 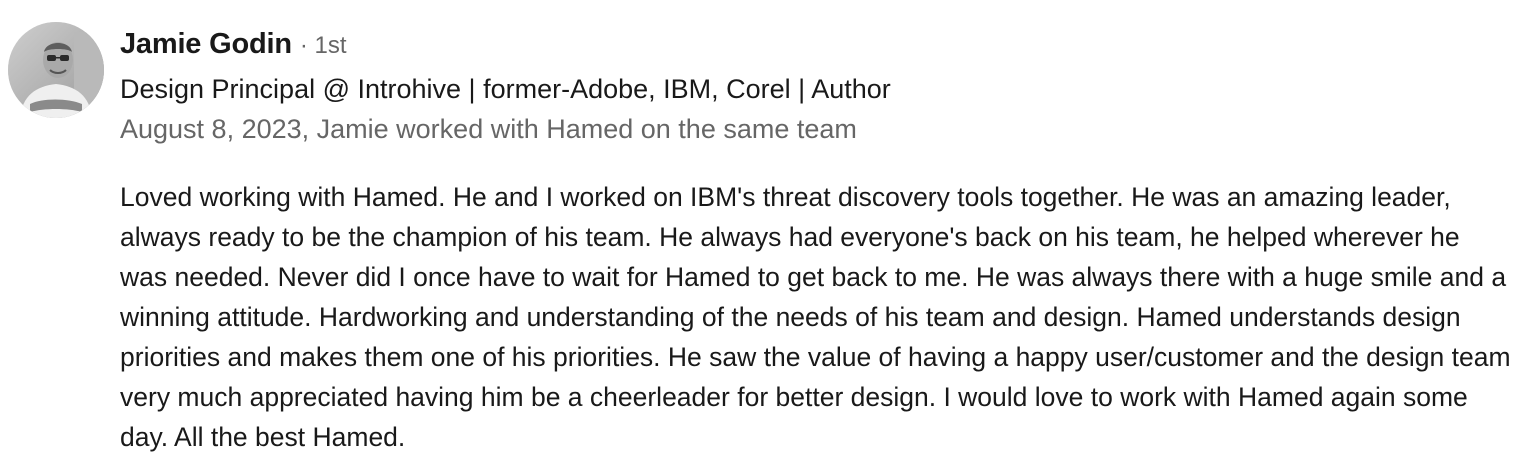 I want to click on connection-degree: · 1st, so click(x=323, y=45).